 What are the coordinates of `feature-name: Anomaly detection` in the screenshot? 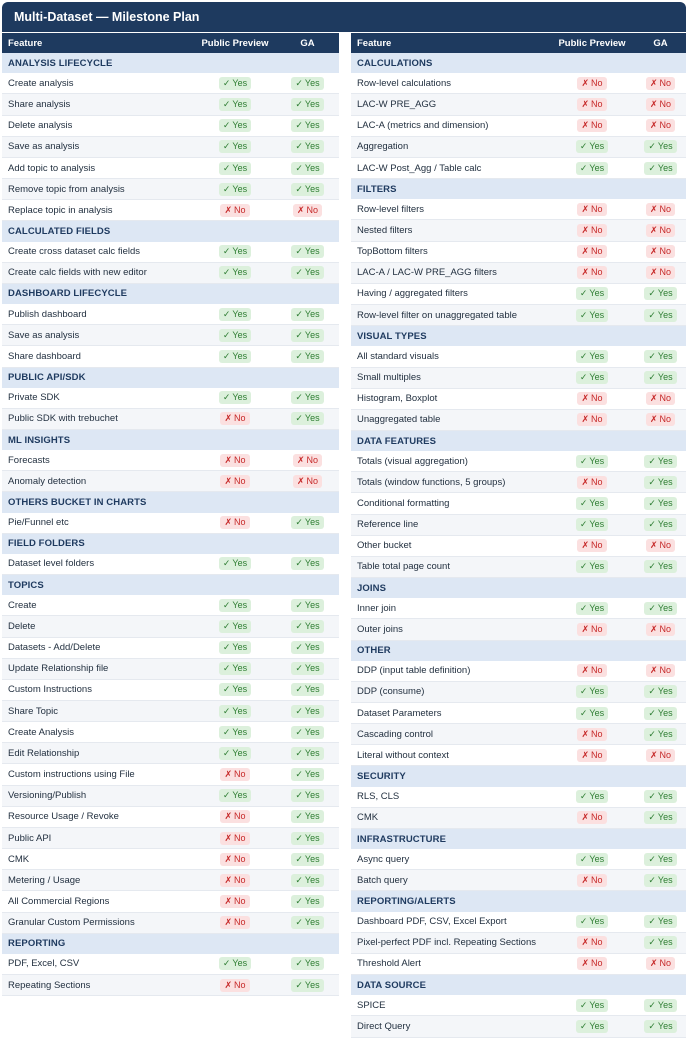 It's located at (98, 481).